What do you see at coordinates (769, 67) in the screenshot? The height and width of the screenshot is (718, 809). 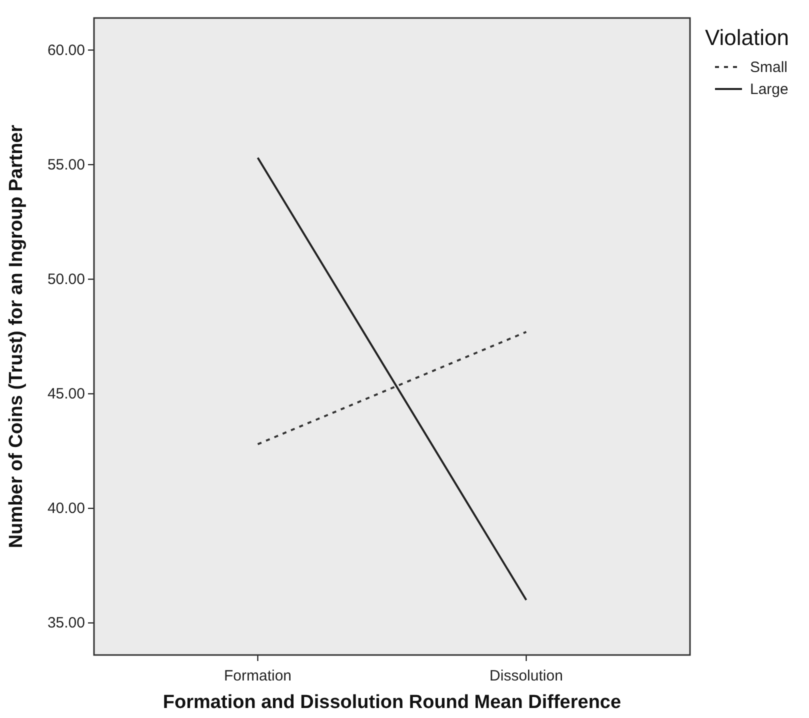 I see `legend-label: Small` at bounding box center [769, 67].